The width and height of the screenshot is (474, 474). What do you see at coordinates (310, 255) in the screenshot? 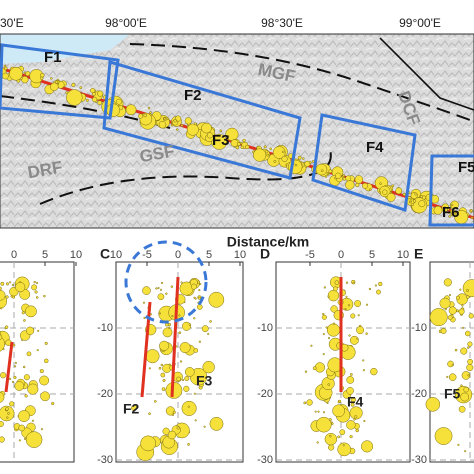
I see `x-tick-label: -5` at bounding box center [310, 255].